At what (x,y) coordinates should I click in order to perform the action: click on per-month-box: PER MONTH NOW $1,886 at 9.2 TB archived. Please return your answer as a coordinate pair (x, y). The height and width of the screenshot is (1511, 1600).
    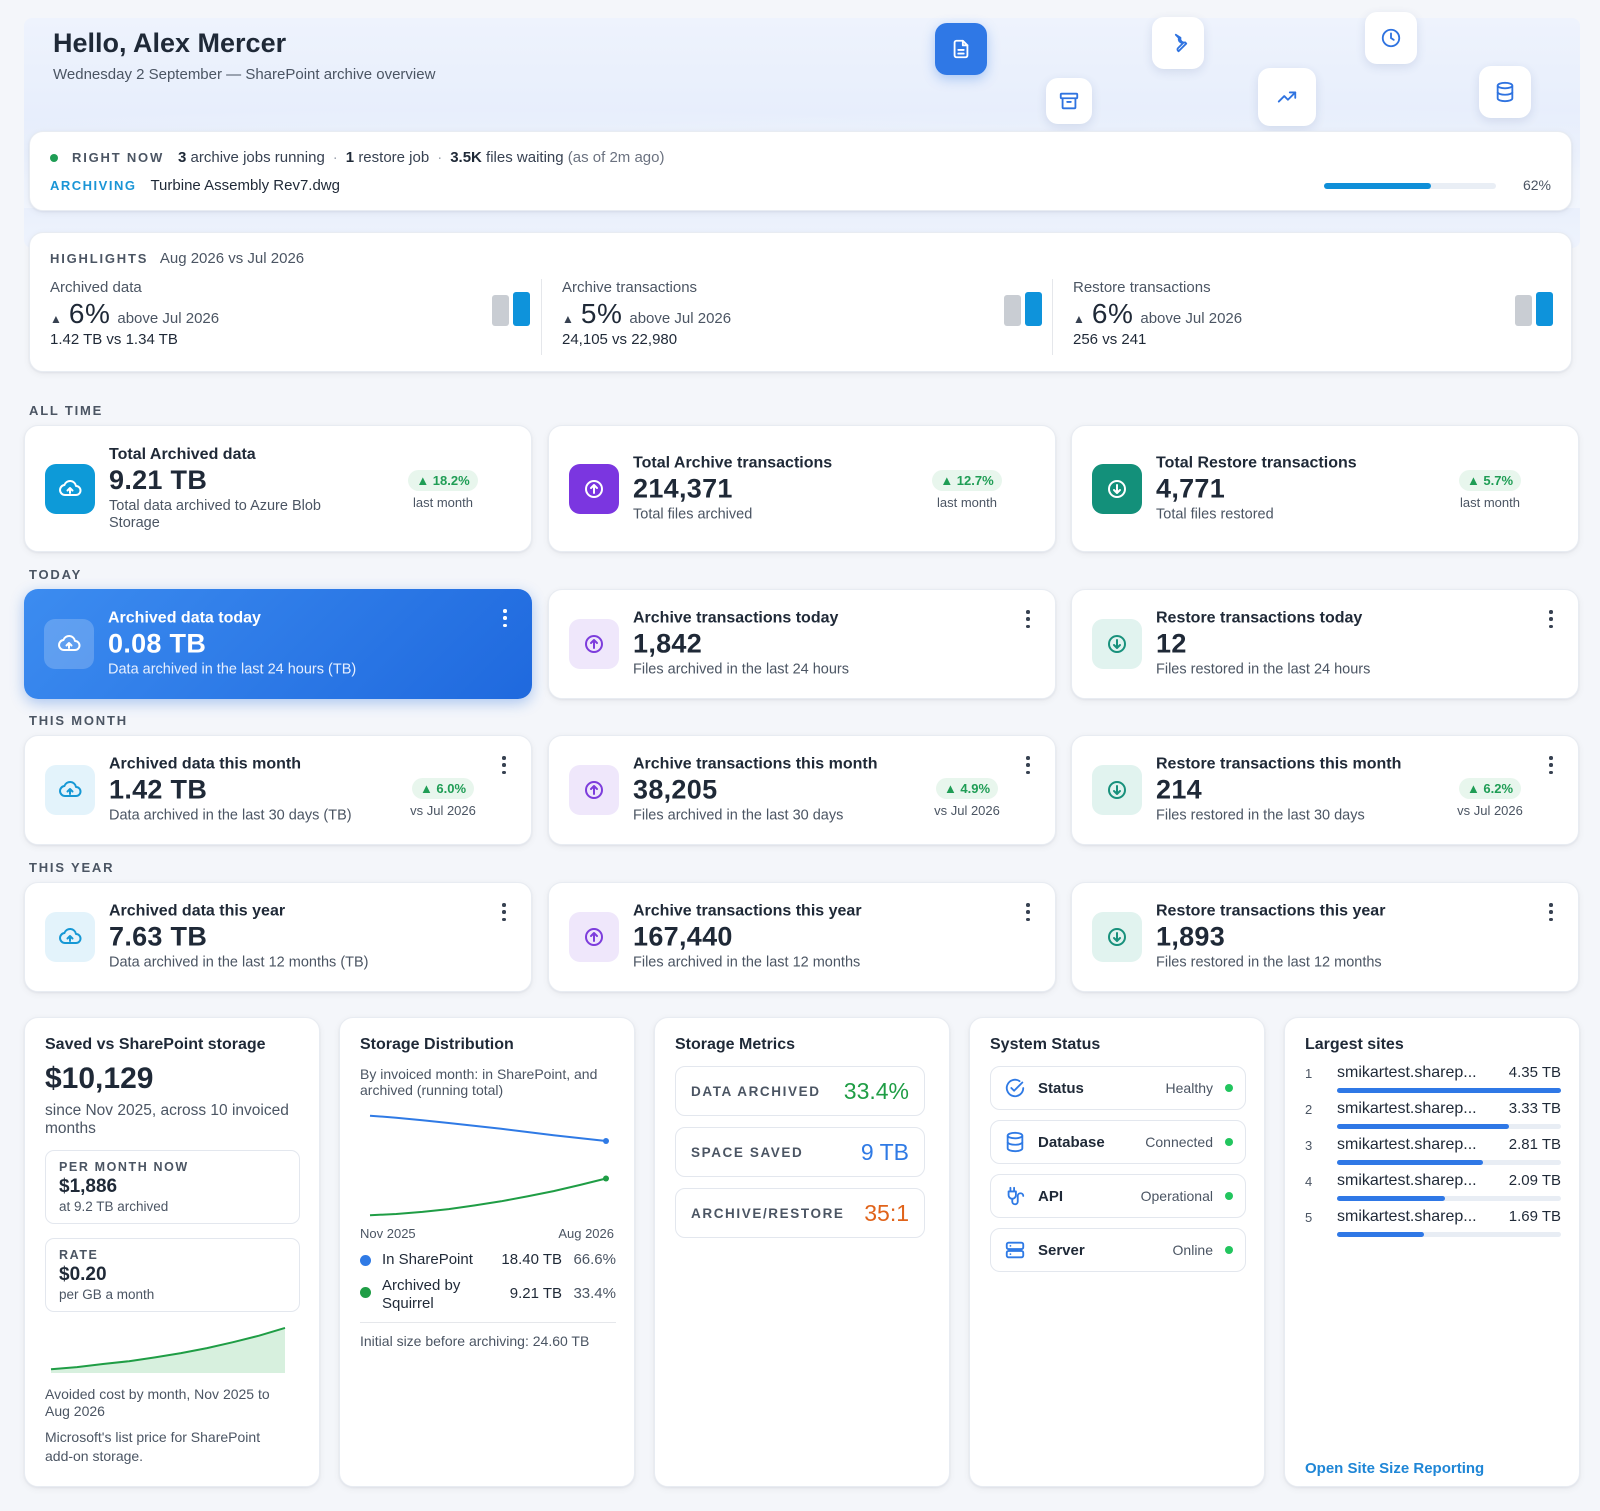
    Looking at the image, I should click on (172, 1187).